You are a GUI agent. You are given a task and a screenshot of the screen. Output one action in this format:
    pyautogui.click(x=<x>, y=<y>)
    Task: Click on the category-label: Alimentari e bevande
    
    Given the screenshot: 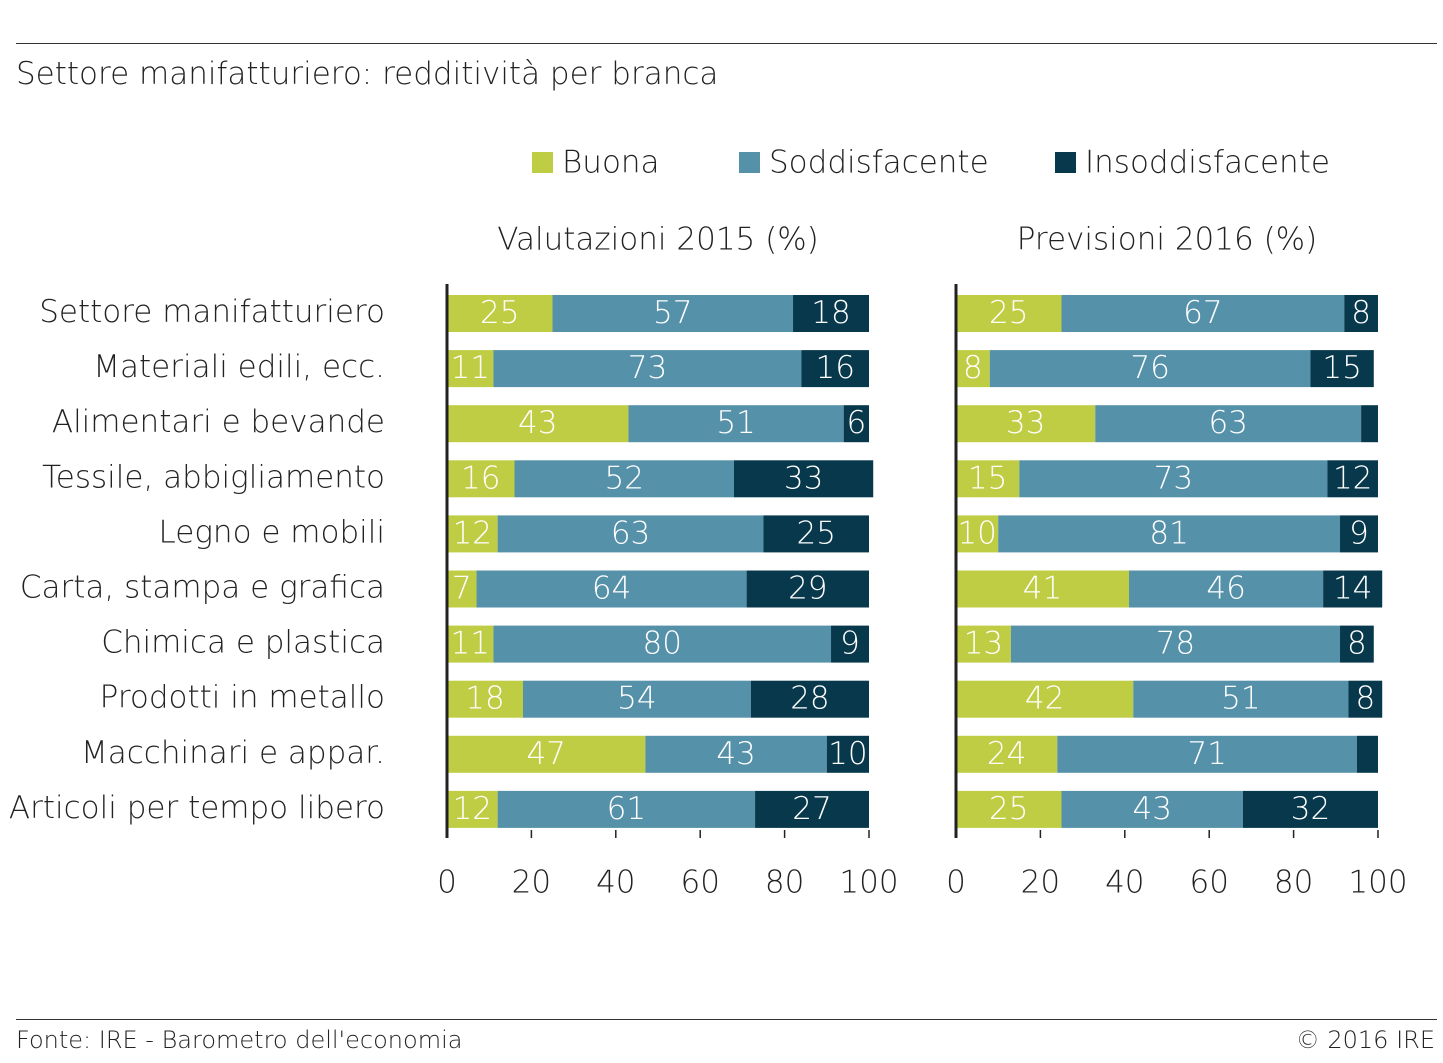 What is the action you would take?
    pyautogui.click(x=218, y=422)
    